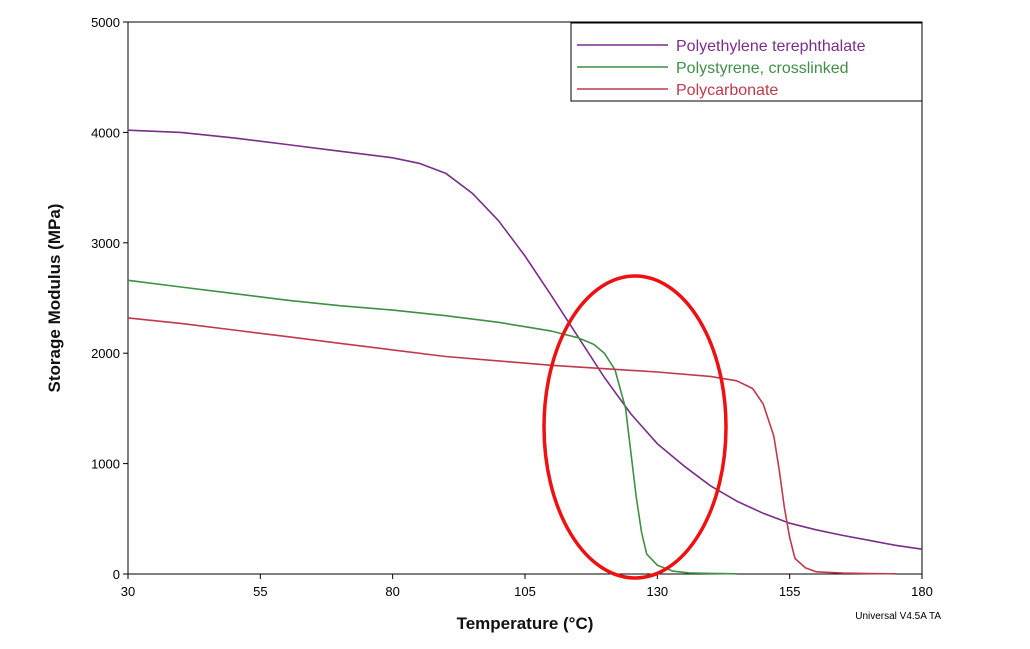  What do you see at coordinates (657, 591) in the screenshot?
I see `x-tick-label: 130` at bounding box center [657, 591].